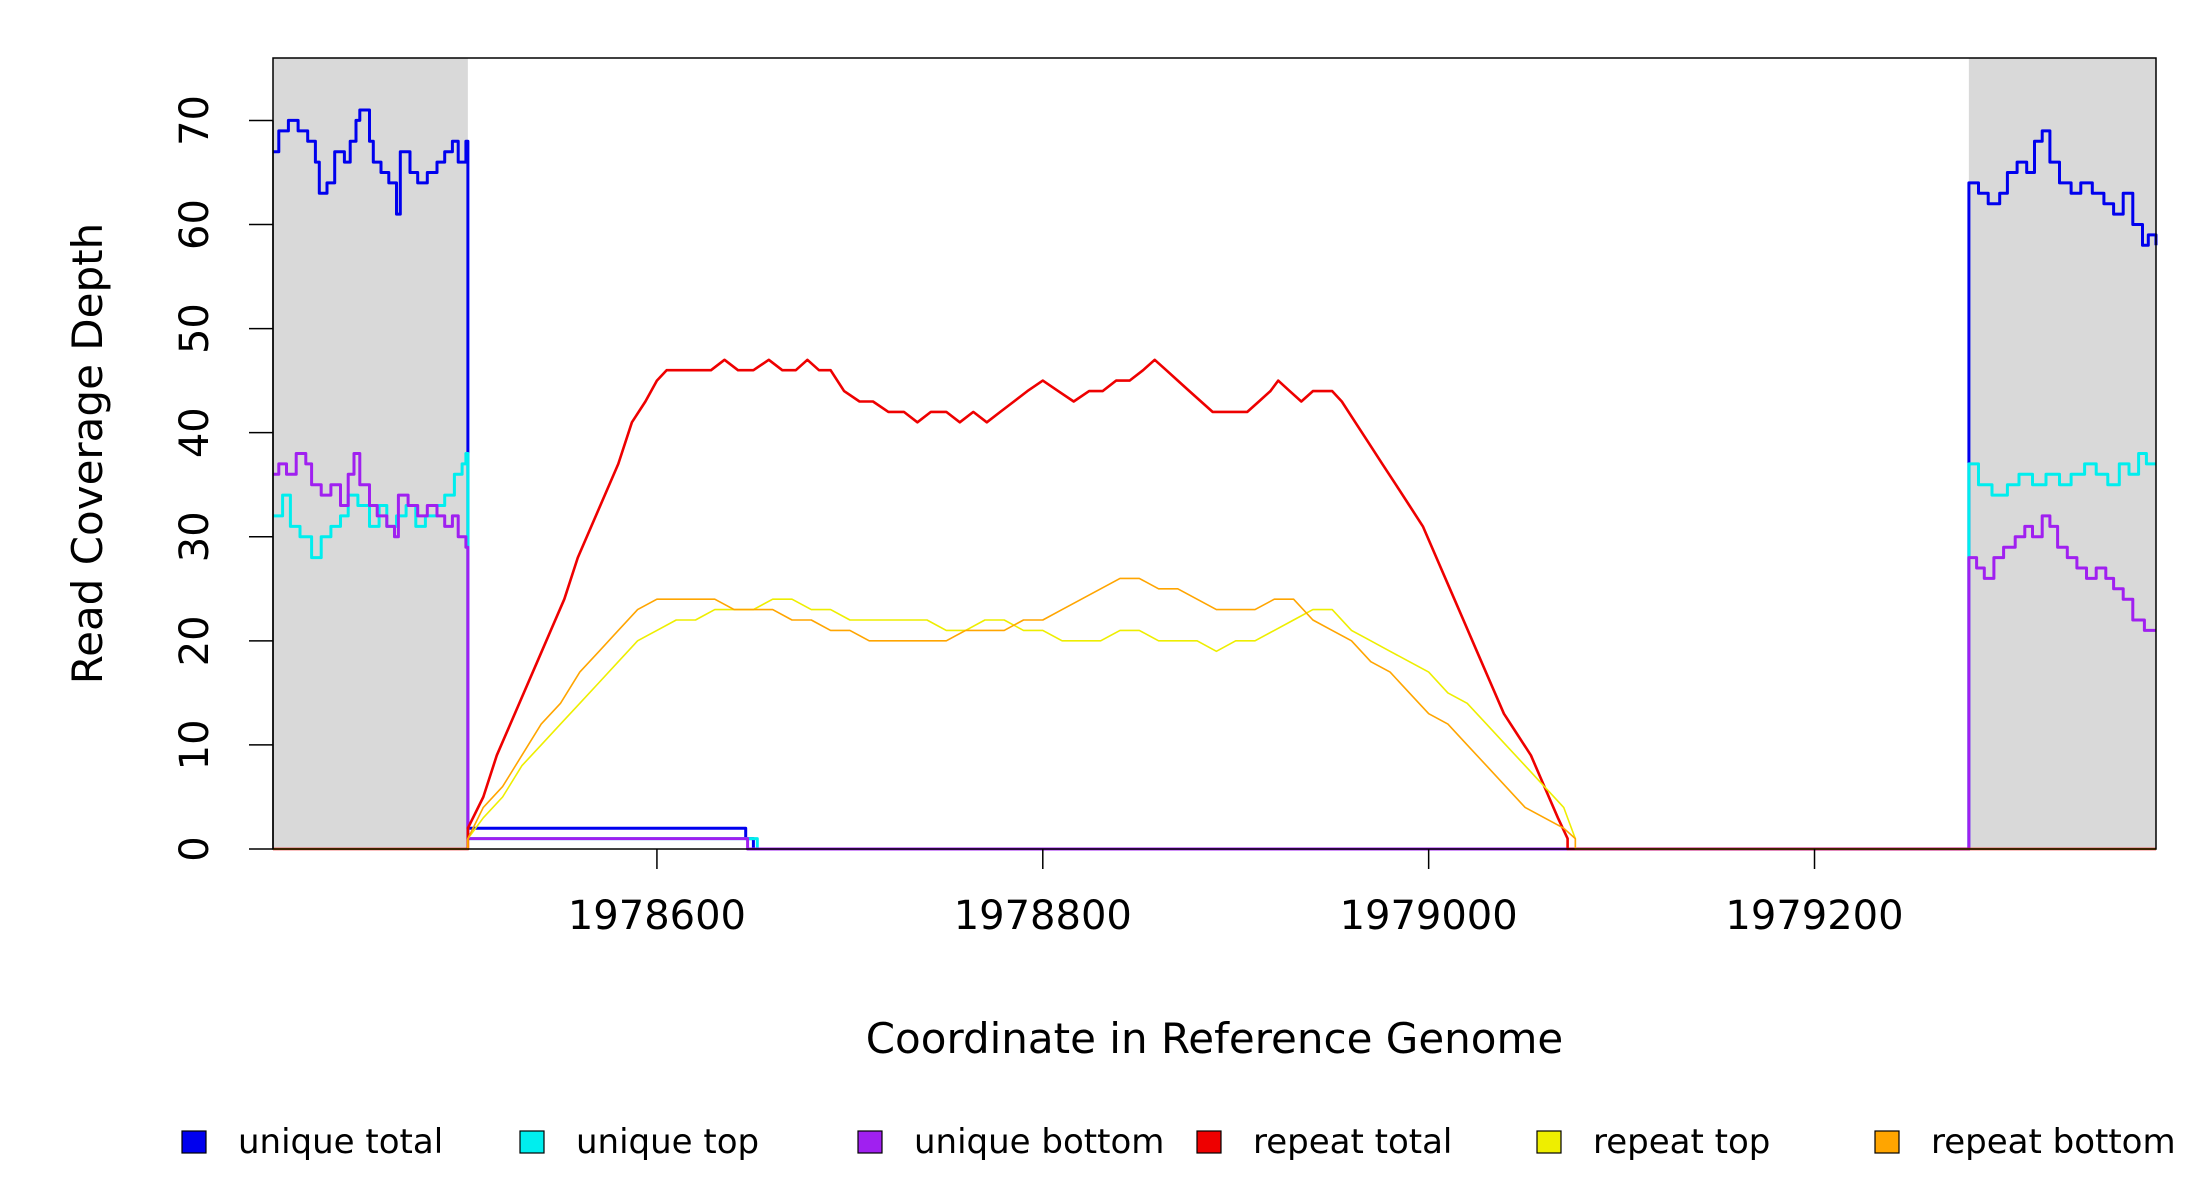 This screenshot has width=2200, height=1200. What do you see at coordinates (195, 536) in the screenshot?
I see `y-tick-label: 30` at bounding box center [195, 536].